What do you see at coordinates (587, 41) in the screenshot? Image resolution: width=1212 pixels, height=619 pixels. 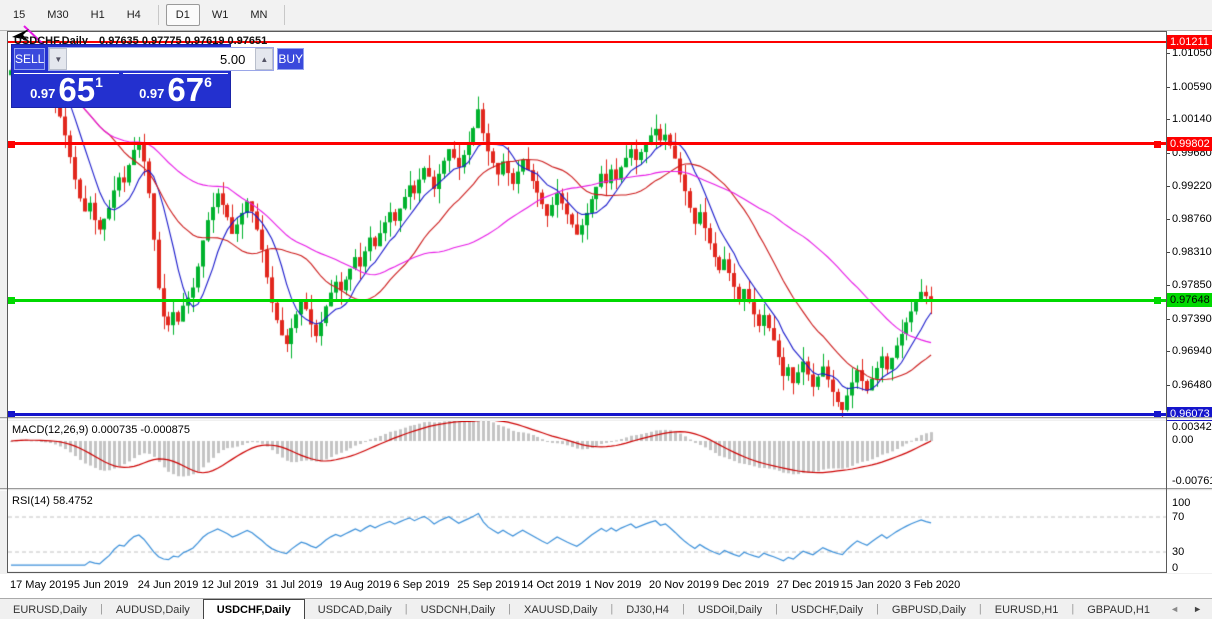 I see `horizontal-line-1.01211` at bounding box center [587, 41].